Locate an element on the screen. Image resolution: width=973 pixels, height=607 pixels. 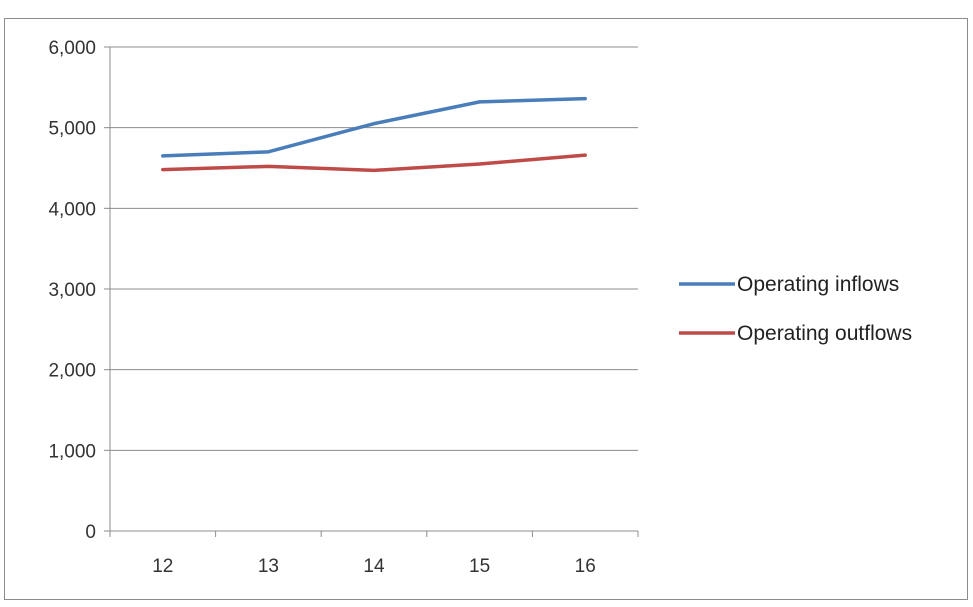
x-tick-label: 13 is located at coordinates (268, 566).